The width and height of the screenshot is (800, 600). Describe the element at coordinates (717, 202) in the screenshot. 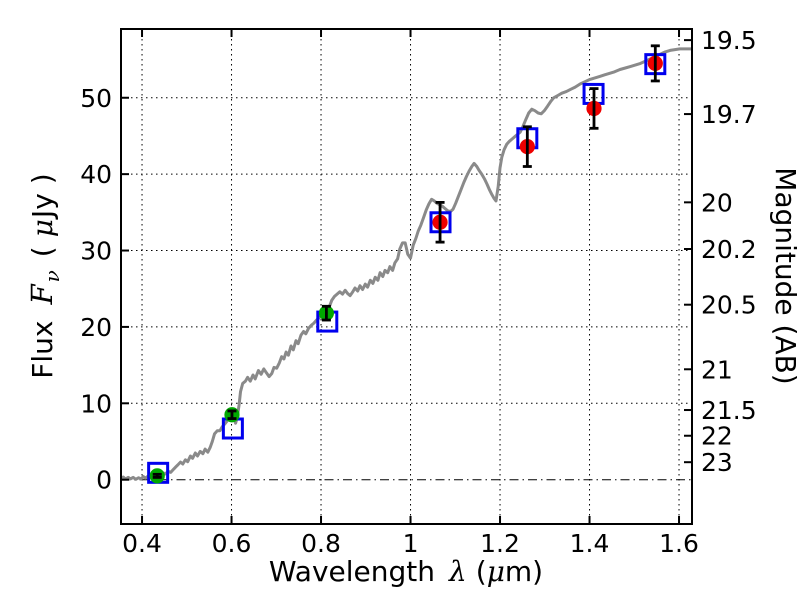

I see `magnitude-tick-label: 20` at that location.